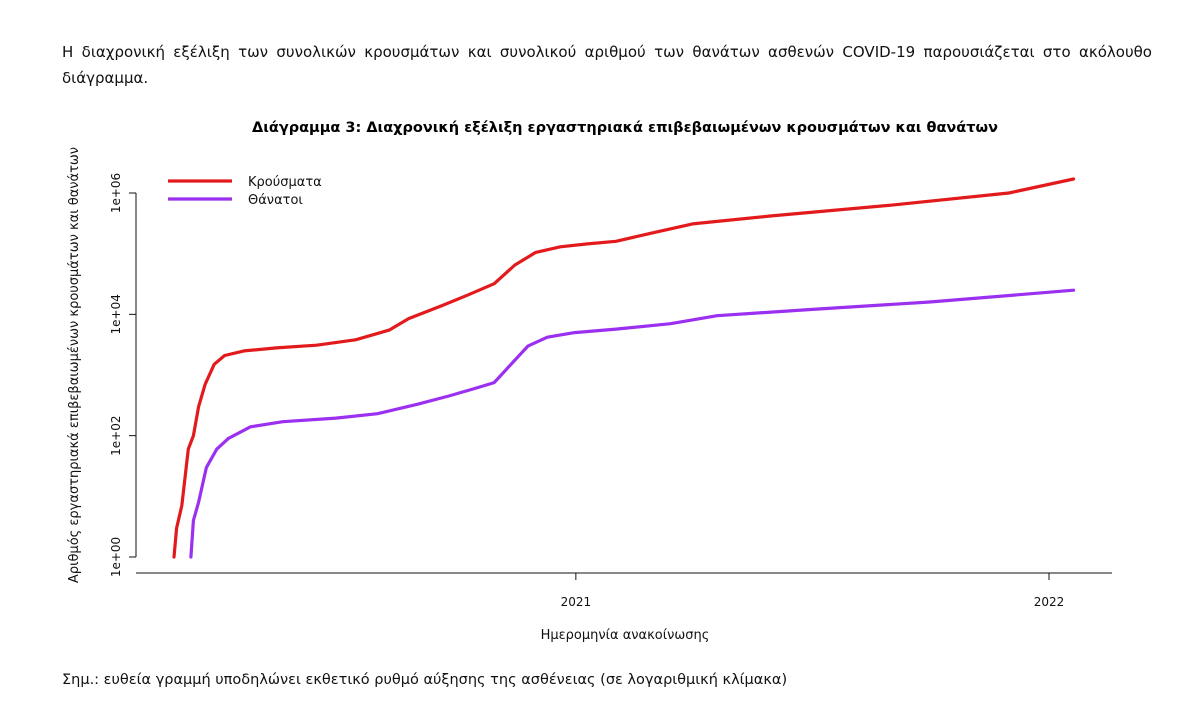  I want to click on y-tick-label: 1e+06, so click(116, 193).